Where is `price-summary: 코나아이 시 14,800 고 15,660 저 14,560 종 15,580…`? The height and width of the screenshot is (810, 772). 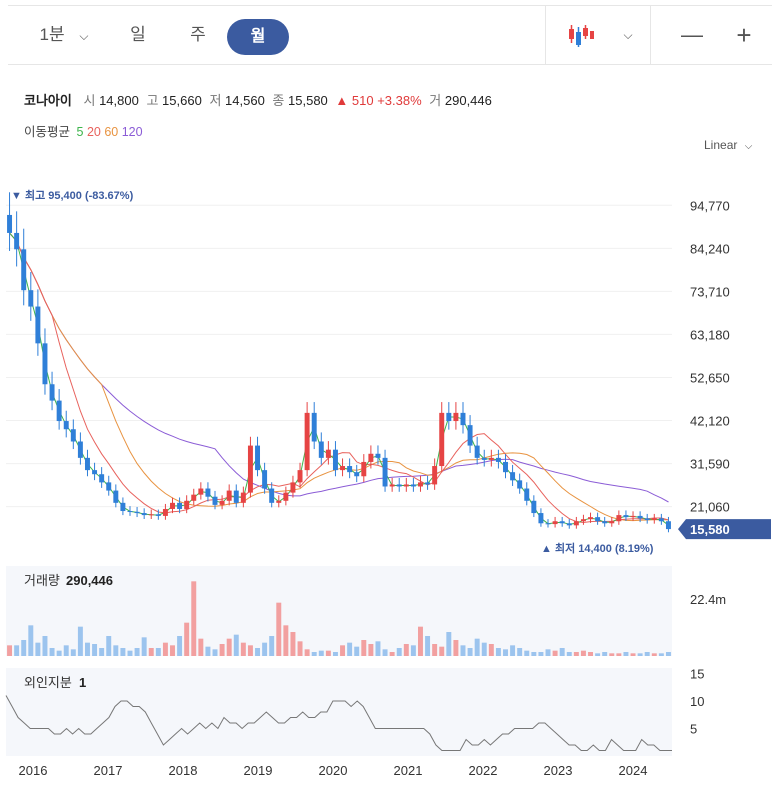 price-summary: 코나아이 시 14,800 고 15,660 저 14,560 종 15,580… is located at coordinates (258, 99).